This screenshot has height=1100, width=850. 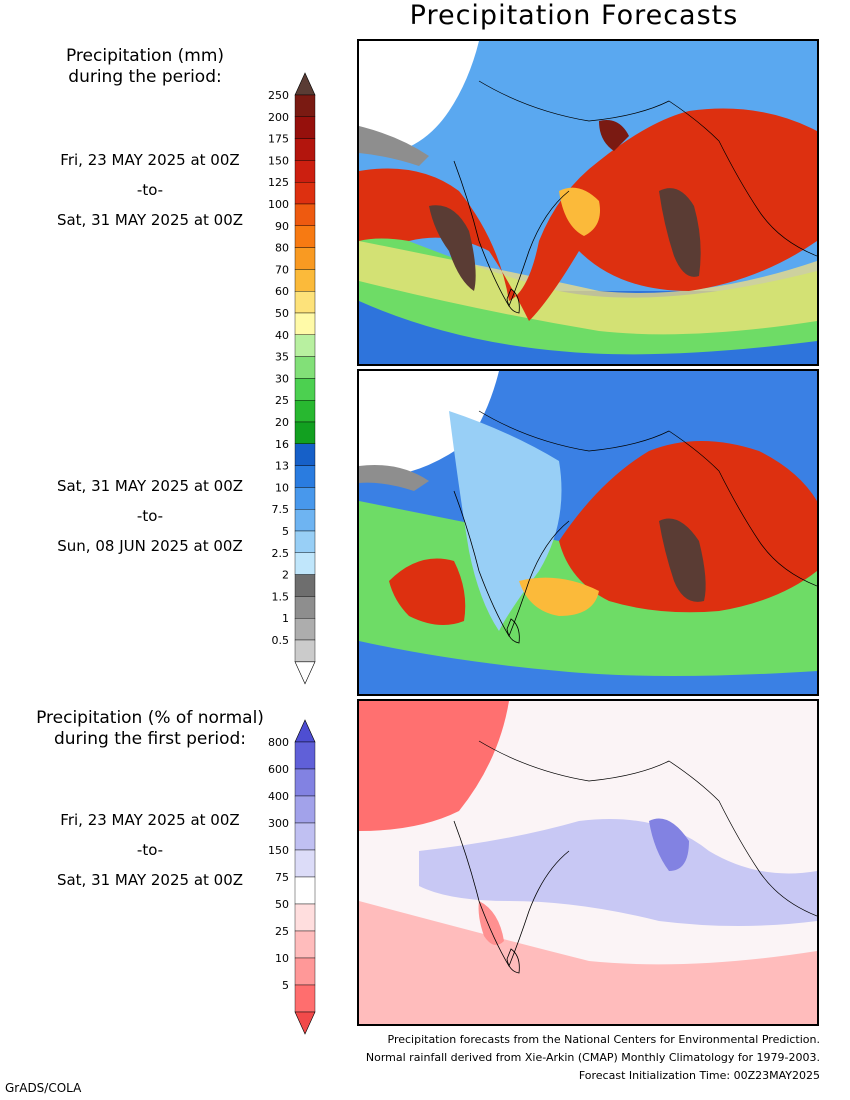 I want to click on map3-srilanka, so click(x=513, y=961).